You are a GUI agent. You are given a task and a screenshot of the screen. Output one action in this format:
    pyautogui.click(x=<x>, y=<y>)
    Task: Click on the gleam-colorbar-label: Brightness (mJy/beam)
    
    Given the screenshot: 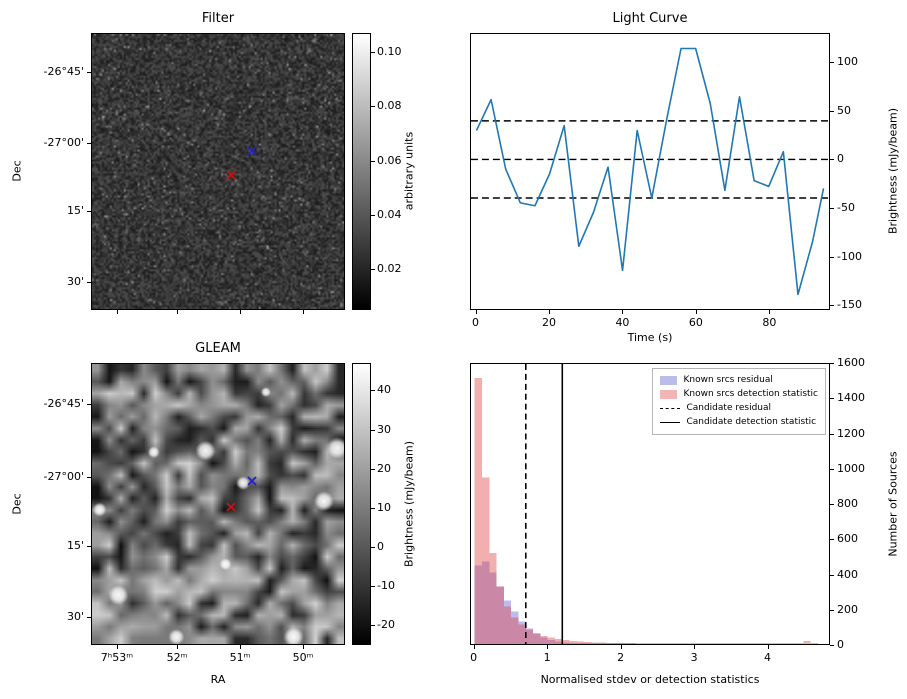 What is the action you would take?
    pyautogui.click(x=409, y=504)
    